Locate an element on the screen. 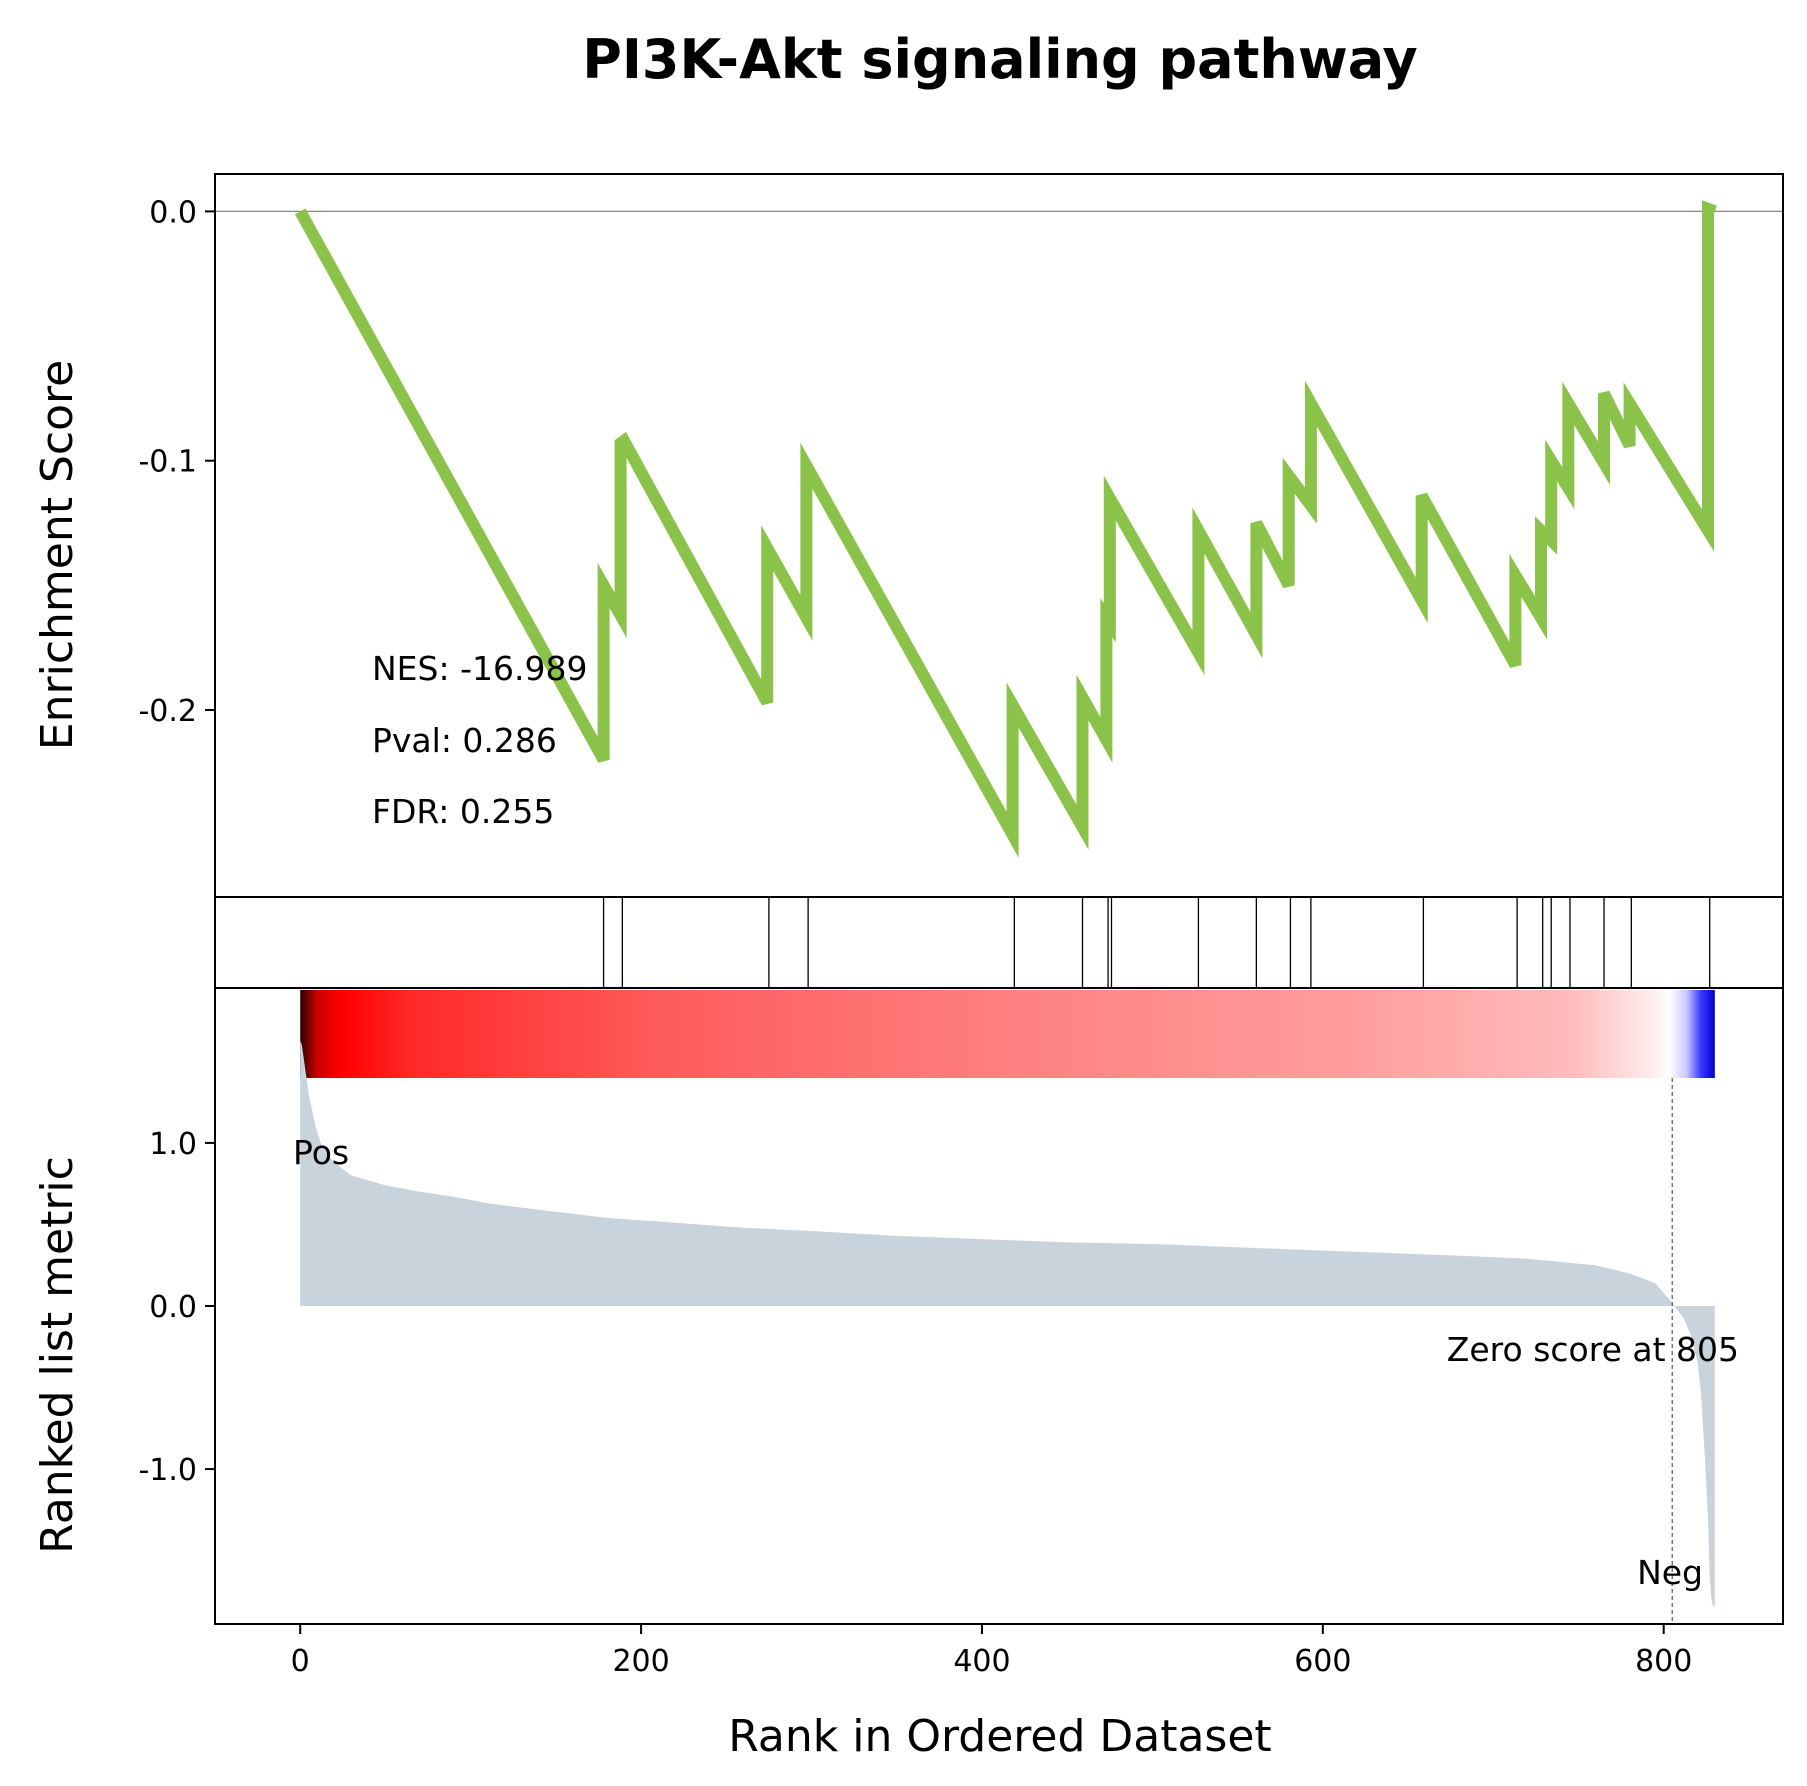  x-axis-ticks: 0 200 400 600 800 is located at coordinates (991, 1651).